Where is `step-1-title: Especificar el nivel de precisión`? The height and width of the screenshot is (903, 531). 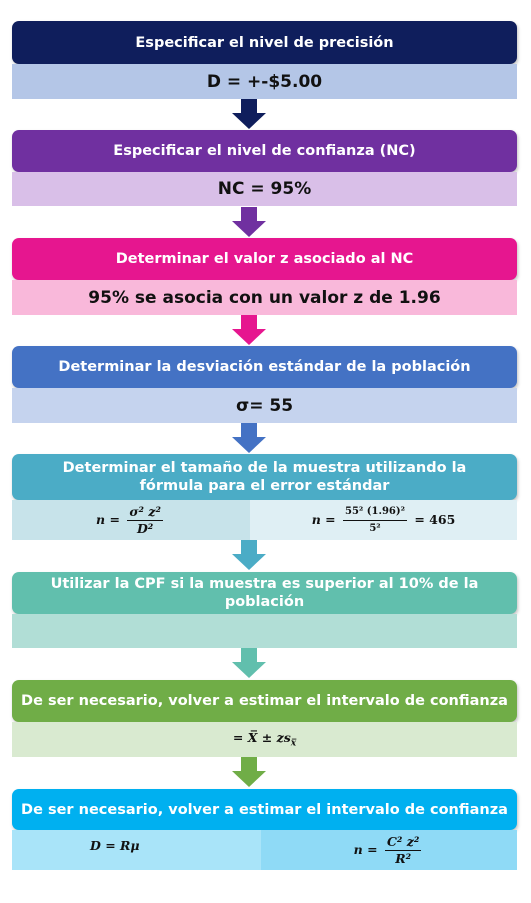 step-1-title: Especificar el nivel de precisión is located at coordinates (264, 42).